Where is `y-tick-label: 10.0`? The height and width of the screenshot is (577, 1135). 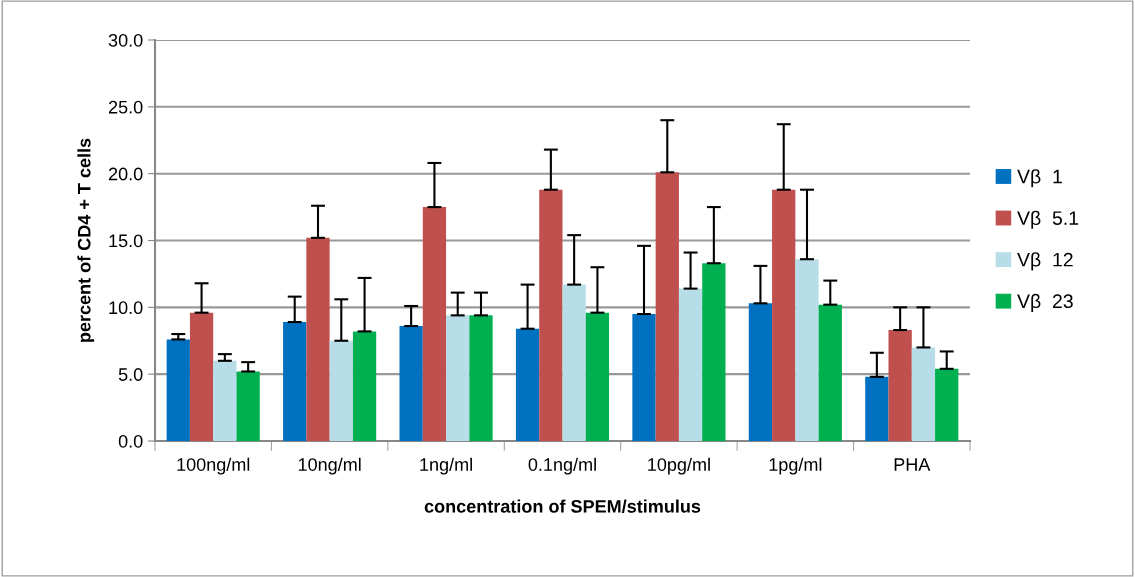
y-tick-label: 10.0 is located at coordinates (126, 308).